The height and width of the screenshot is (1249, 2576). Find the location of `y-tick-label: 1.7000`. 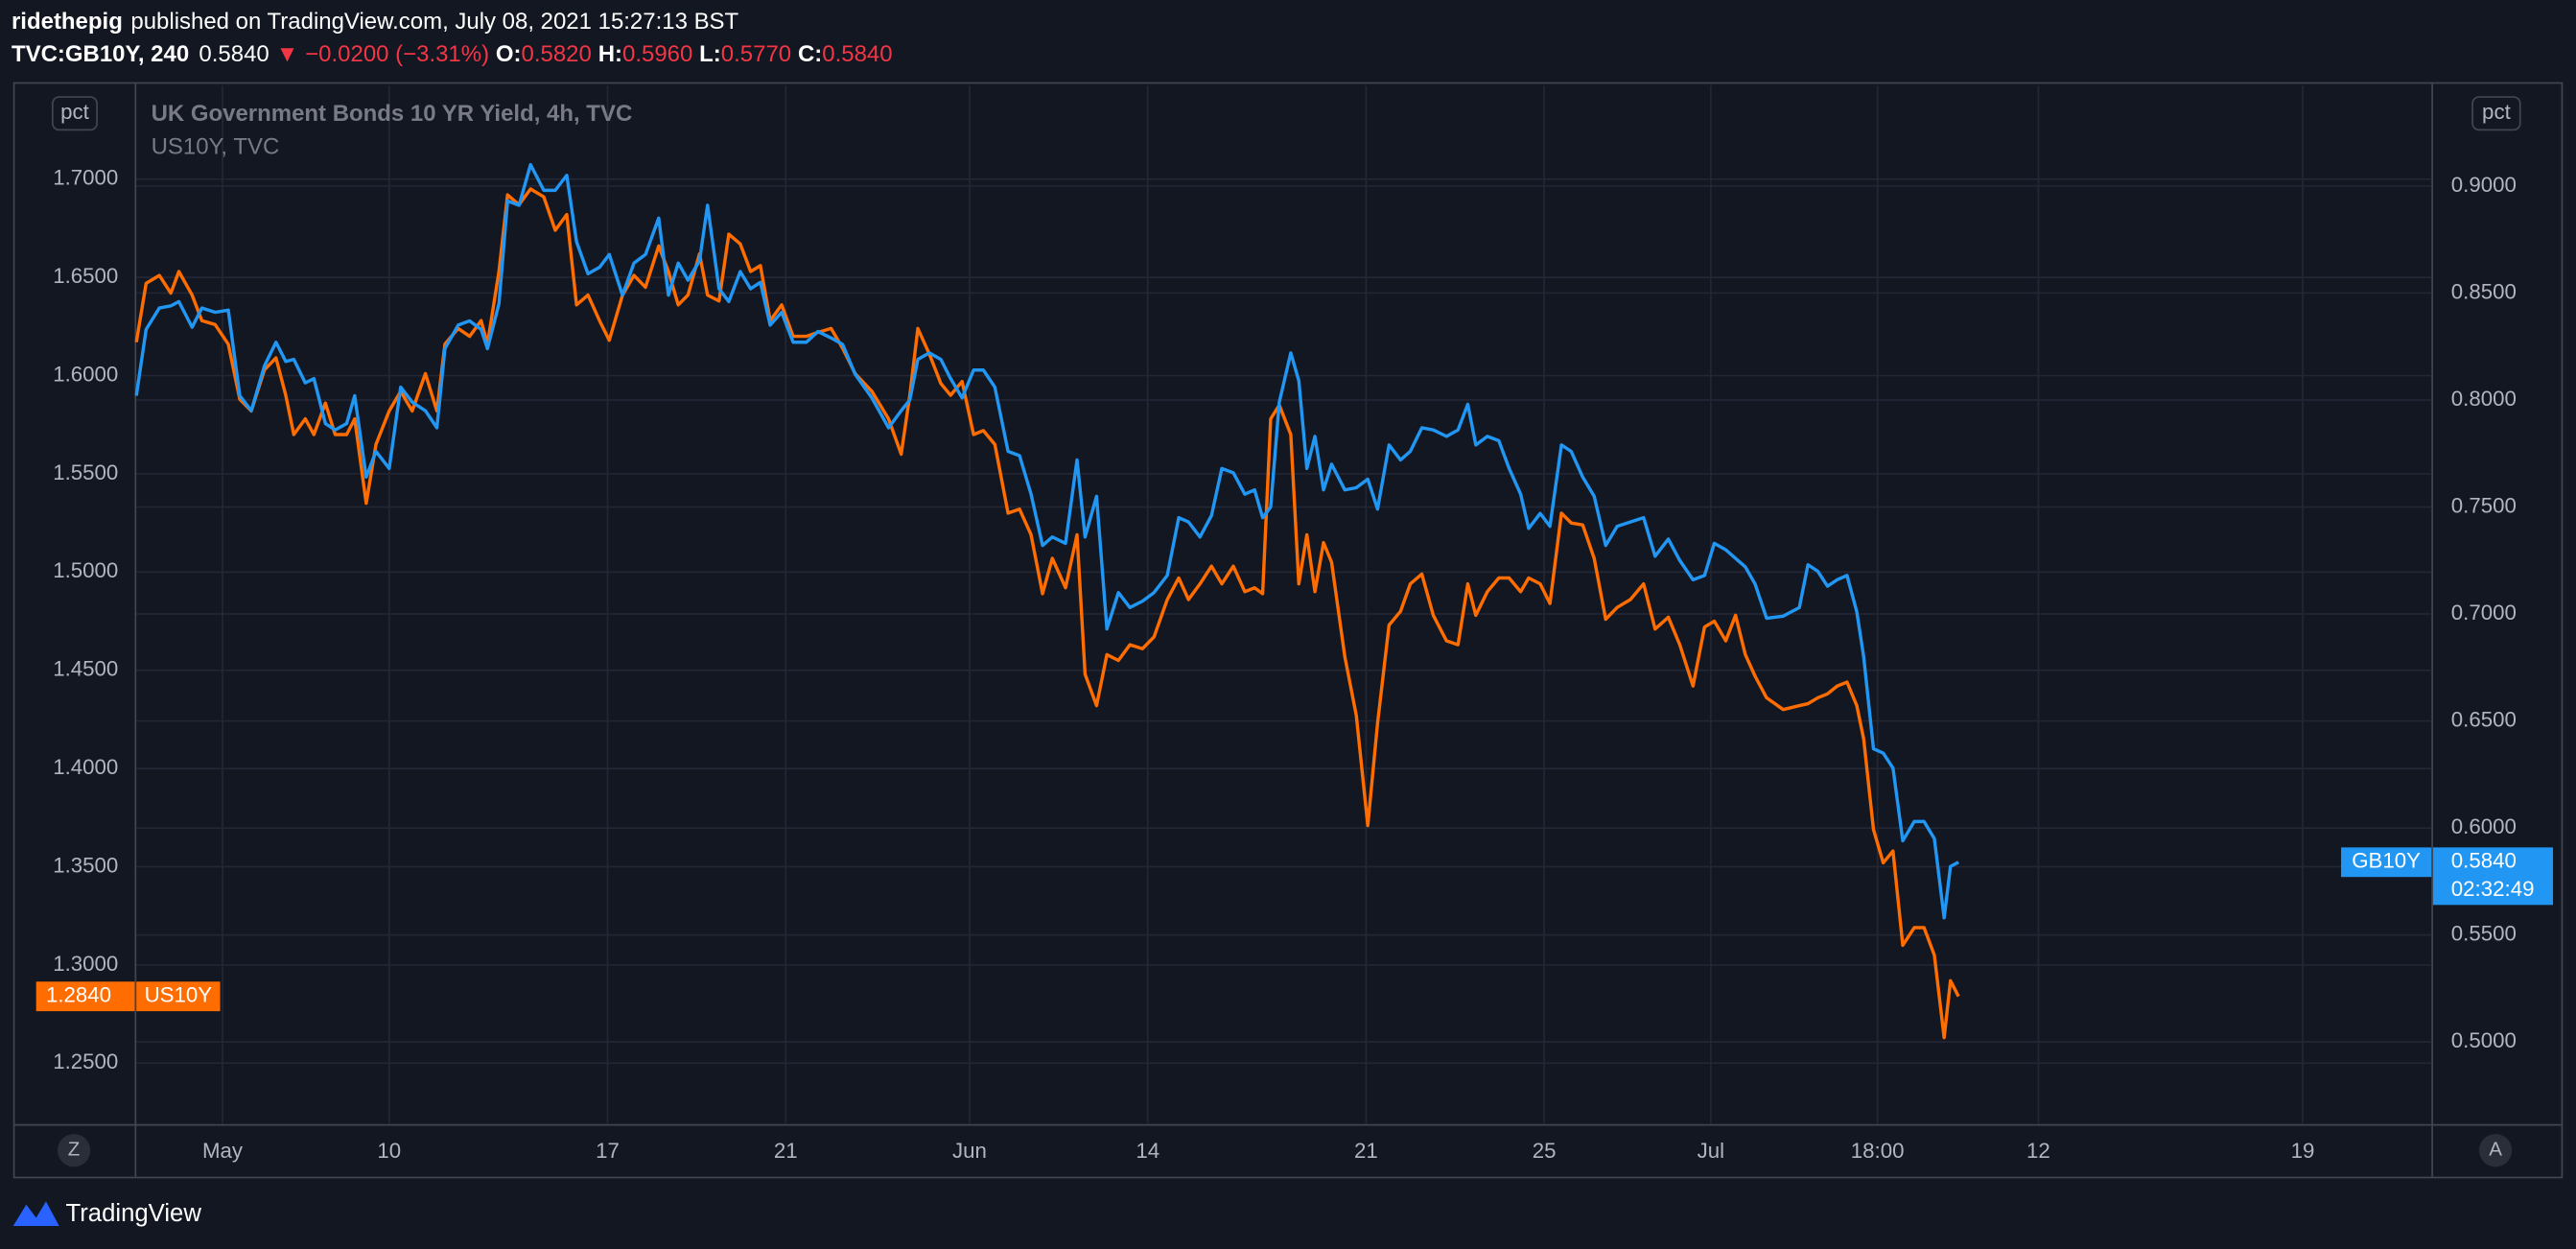

y-tick-label: 1.7000 is located at coordinates (85, 178).